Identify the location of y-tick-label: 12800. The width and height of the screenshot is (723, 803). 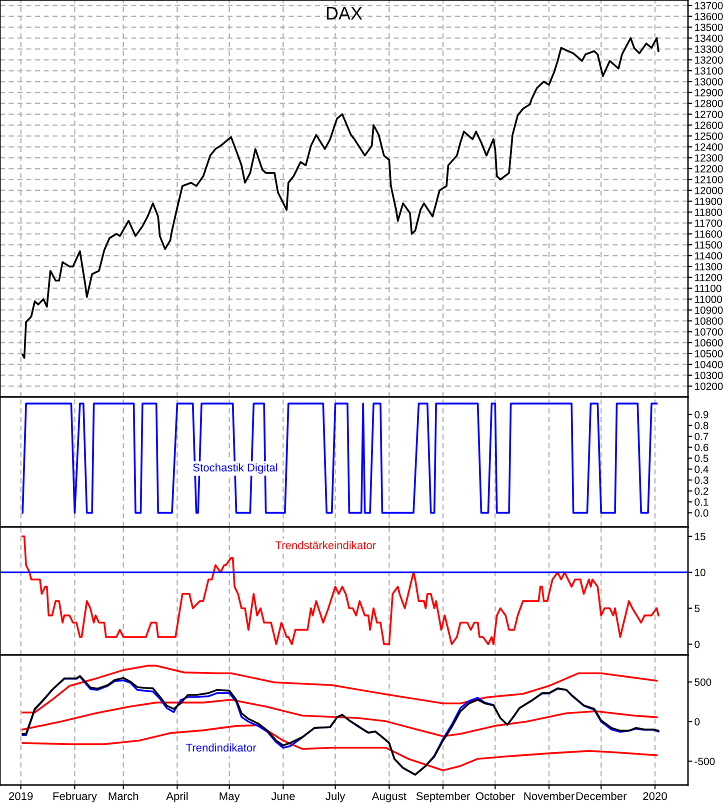
(709, 104).